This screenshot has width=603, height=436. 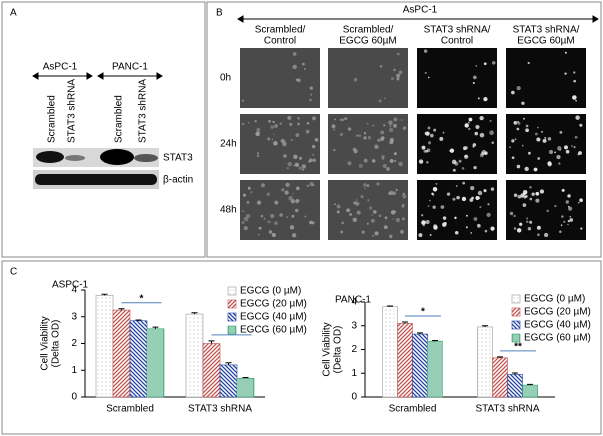 I want to click on x-tick-label: STAT3 shRNA, so click(x=220, y=409).